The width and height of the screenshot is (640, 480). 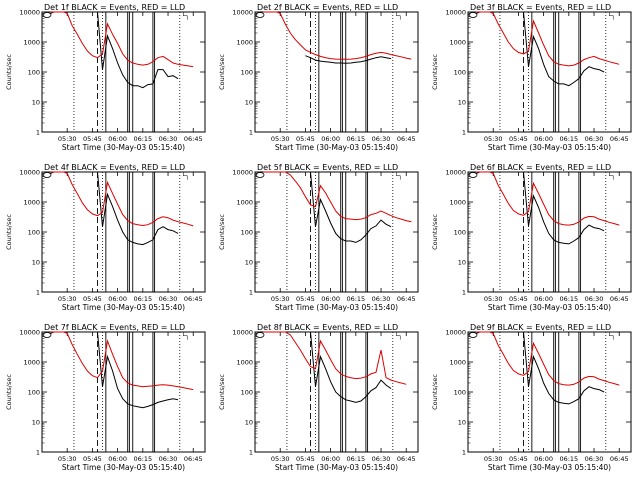 What do you see at coordinates (327, 167) in the screenshot?
I see `chart-title: Det 5f BLACK = Events, RED = LLD` at bounding box center [327, 167].